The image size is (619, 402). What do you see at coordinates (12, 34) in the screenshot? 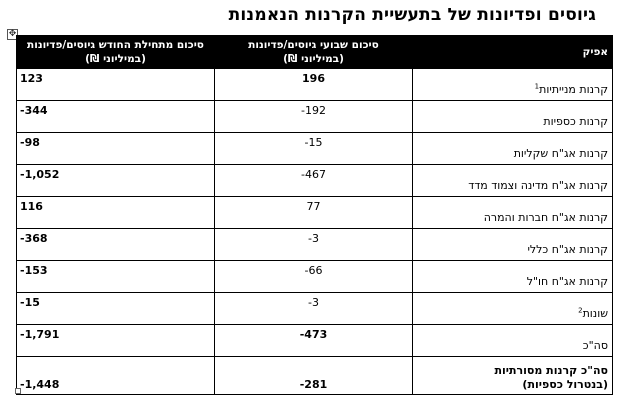
I see `table-move-handle-icon: ✥` at bounding box center [12, 34].